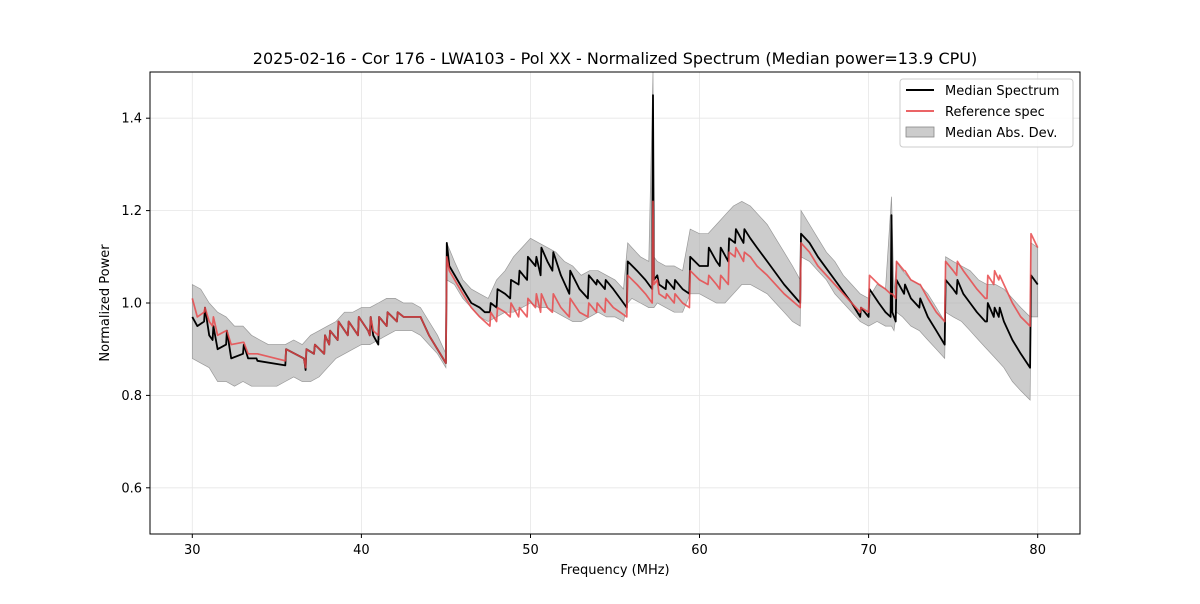 This screenshot has width=1200, height=604. Describe the element at coordinates (920, 132) in the screenshot. I see `legend-swatch-mad` at that location.